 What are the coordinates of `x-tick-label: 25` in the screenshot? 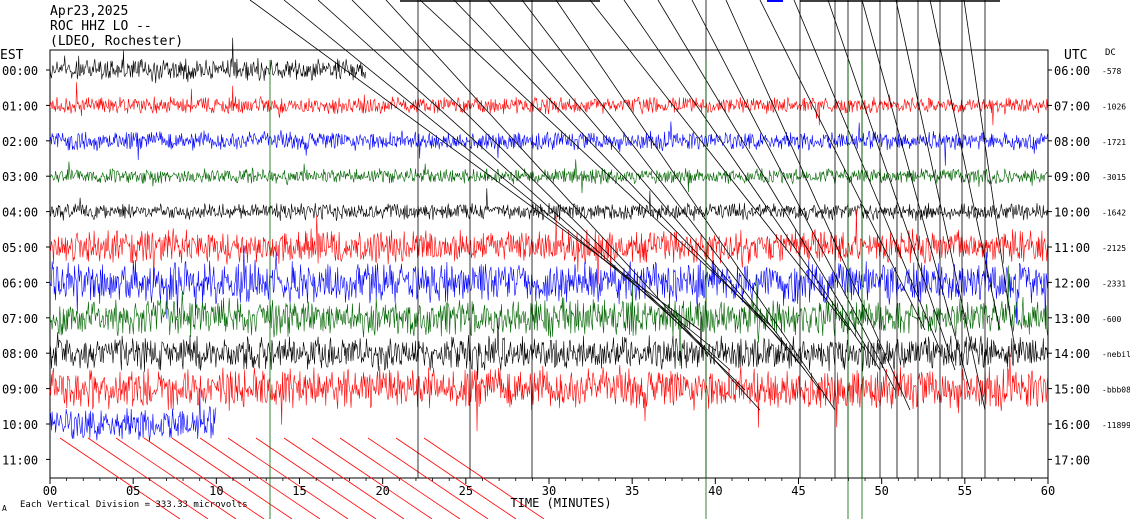 It's located at (466, 491).